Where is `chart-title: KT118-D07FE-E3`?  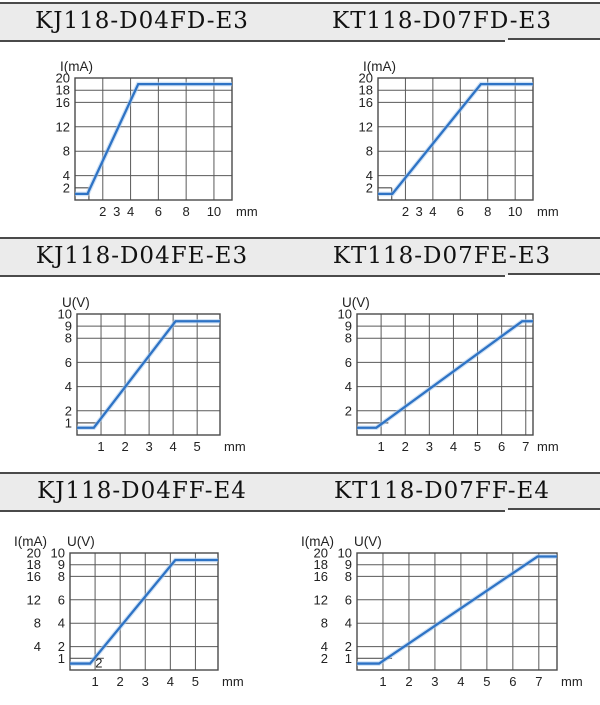 chart-title: KT118-D07FE-E3 is located at coordinates (442, 256).